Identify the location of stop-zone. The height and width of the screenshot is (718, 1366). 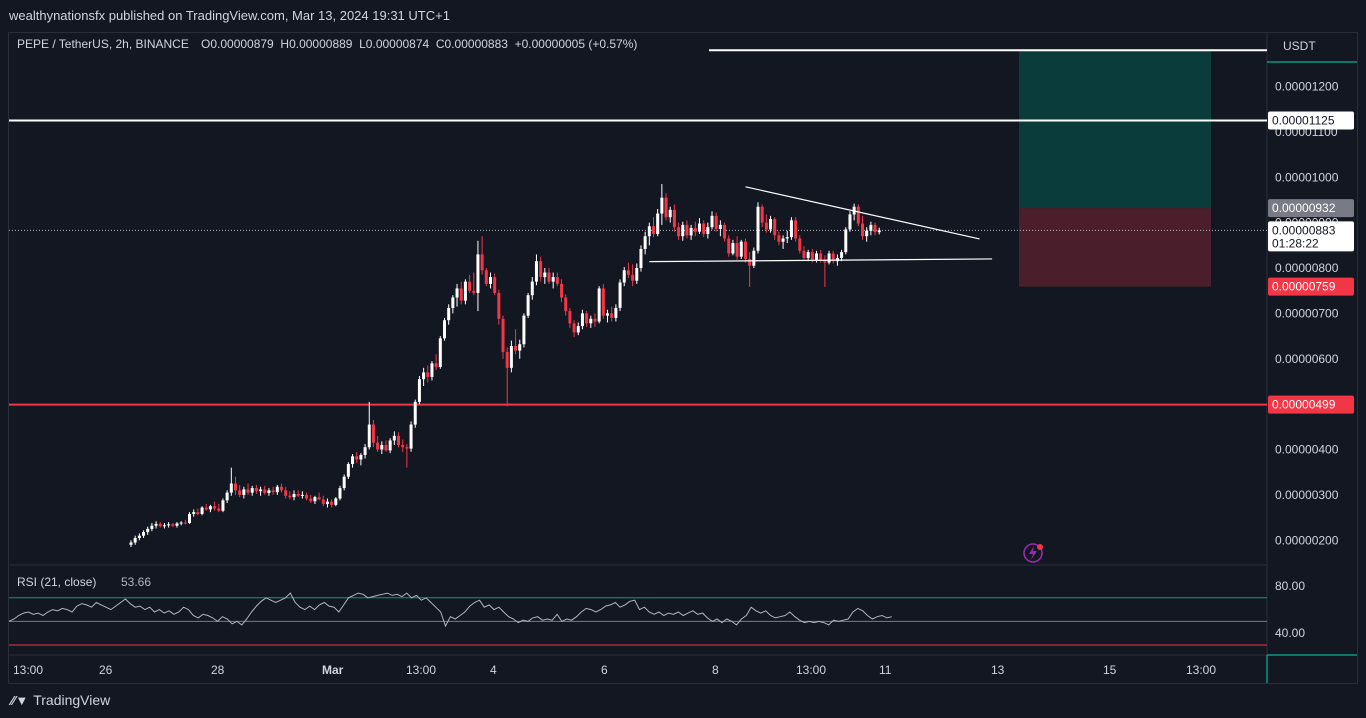
(1115, 247).